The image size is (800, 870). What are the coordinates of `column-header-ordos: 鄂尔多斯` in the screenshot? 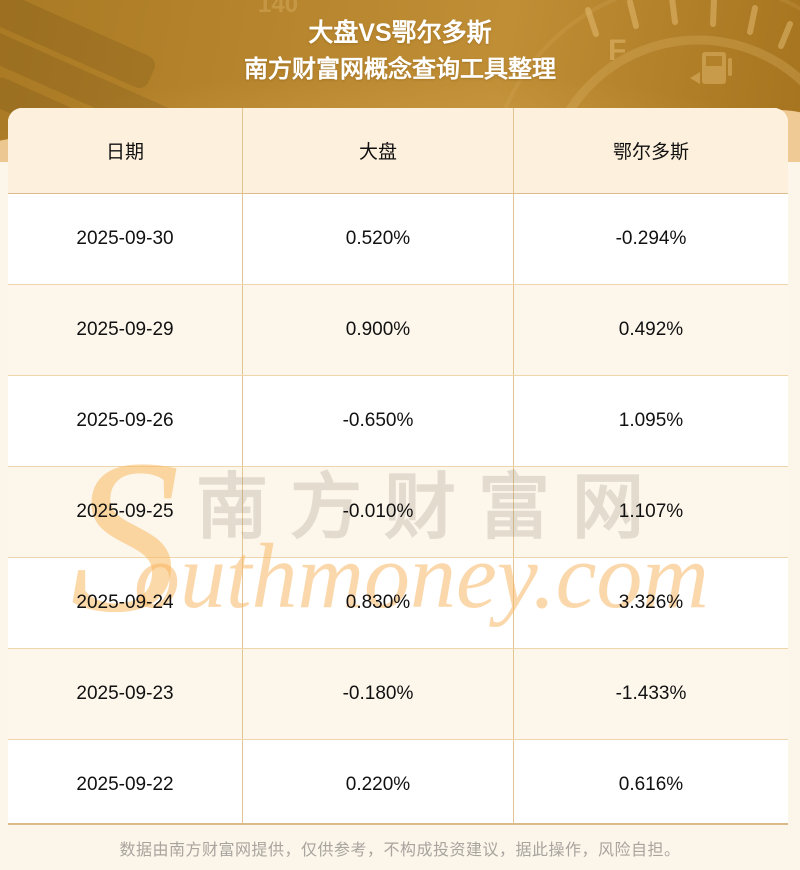 It's located at (651, 150).